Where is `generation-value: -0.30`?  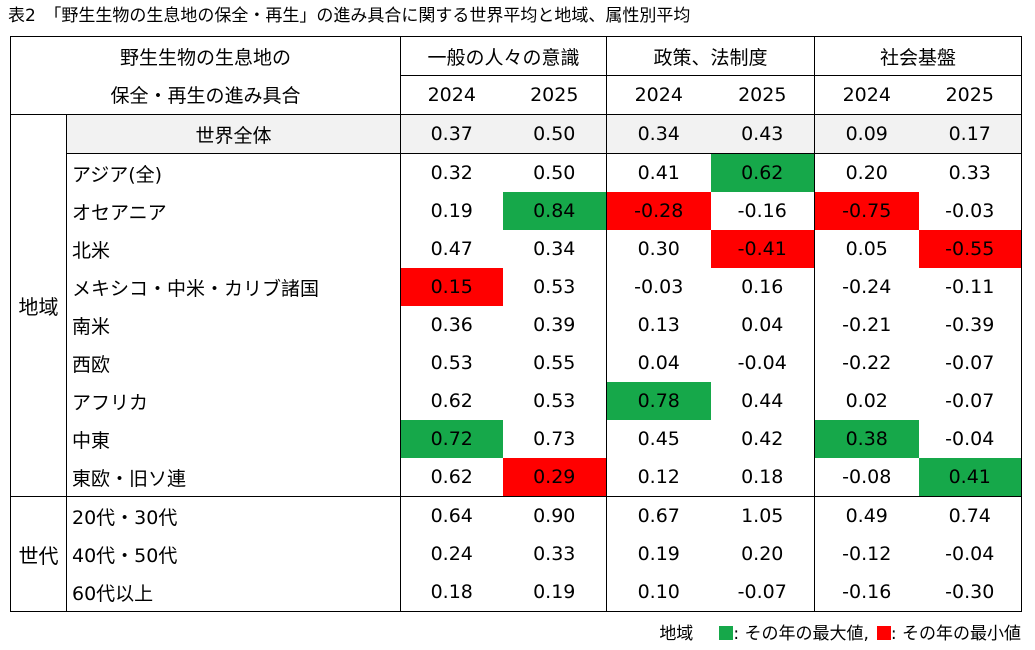
generation-value: -0.30 is located at coordinates (970, 592).